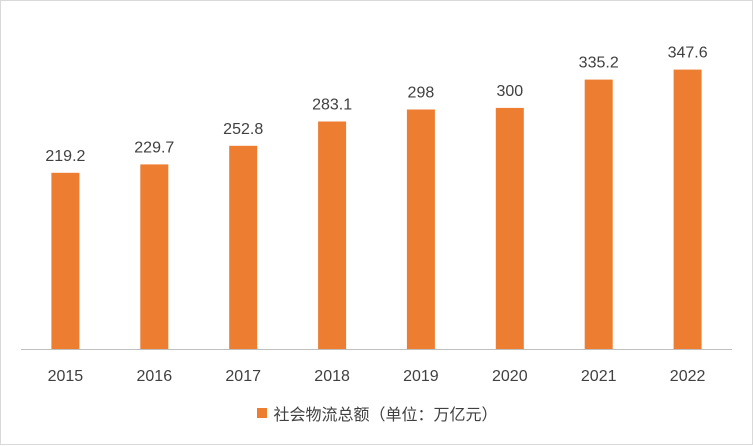  Describe the element at coordinates (154, 147) in the screenshot. I see `value-label-2016: 229.7` at that location.